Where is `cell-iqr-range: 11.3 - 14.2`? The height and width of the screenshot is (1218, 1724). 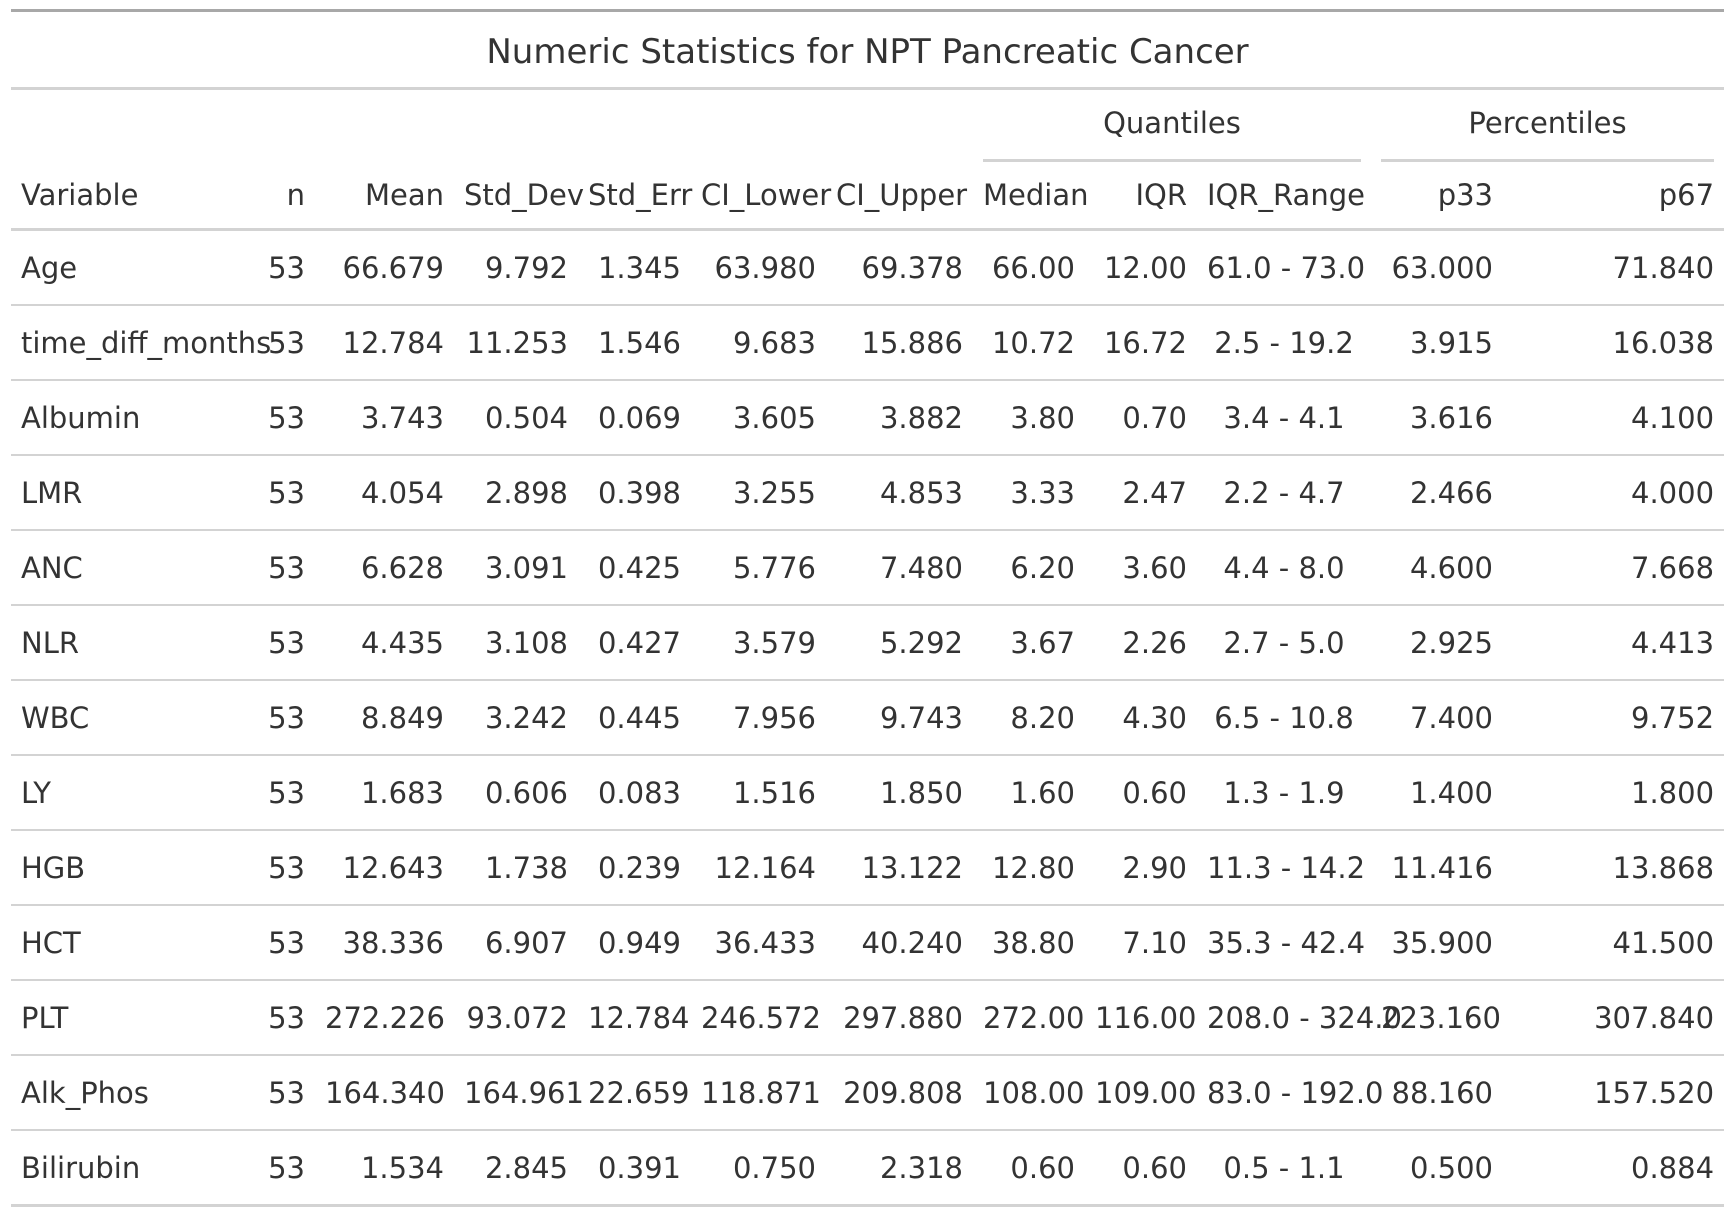 cell-iqr-range: 11.3 - 14.2 is located at coordinates (1284, 867).